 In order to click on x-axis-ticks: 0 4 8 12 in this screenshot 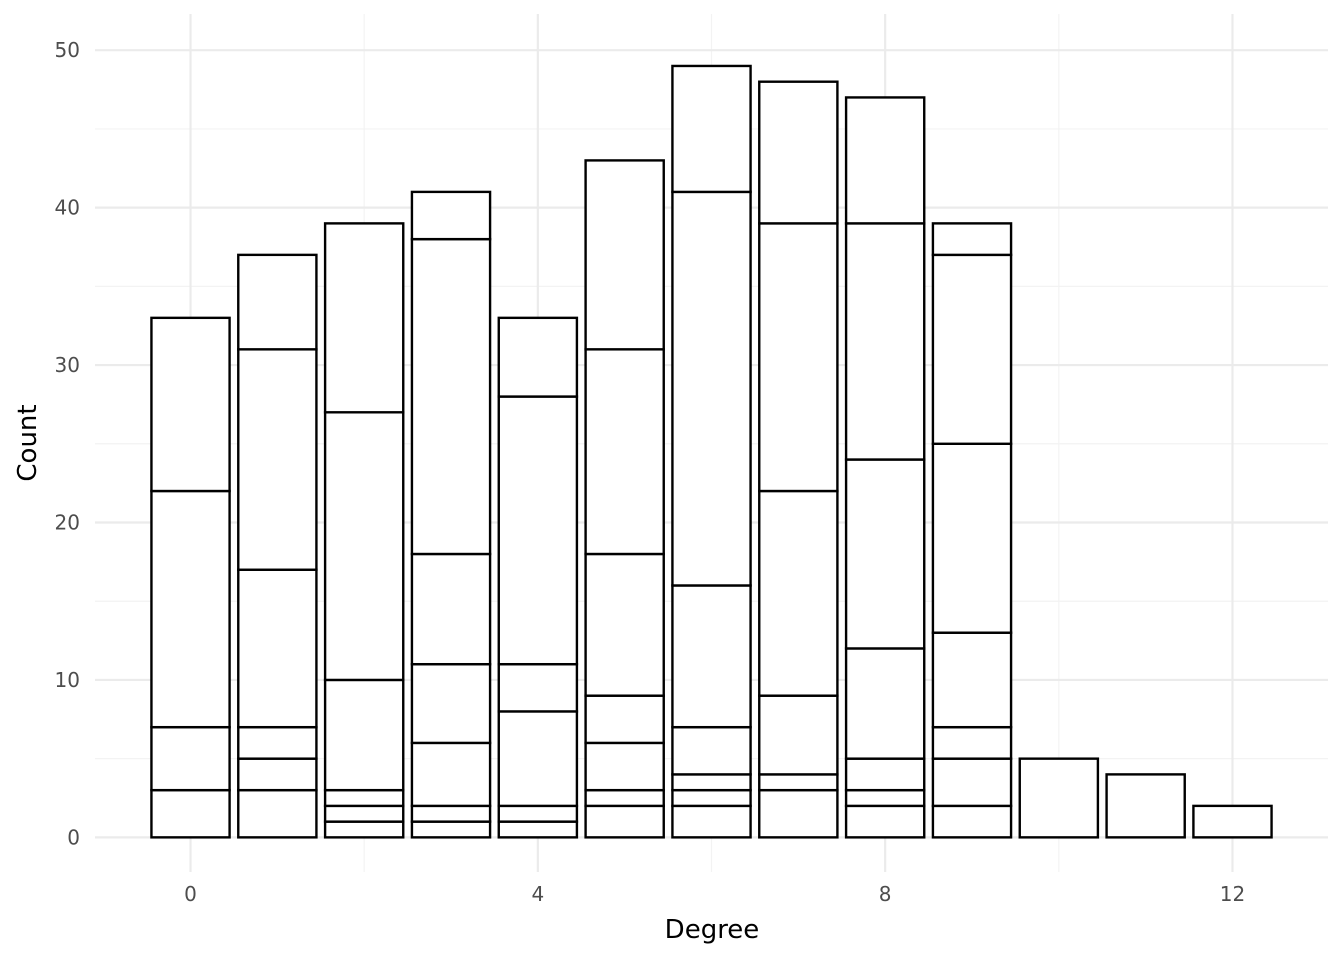, I will do `click(714, 894)`.